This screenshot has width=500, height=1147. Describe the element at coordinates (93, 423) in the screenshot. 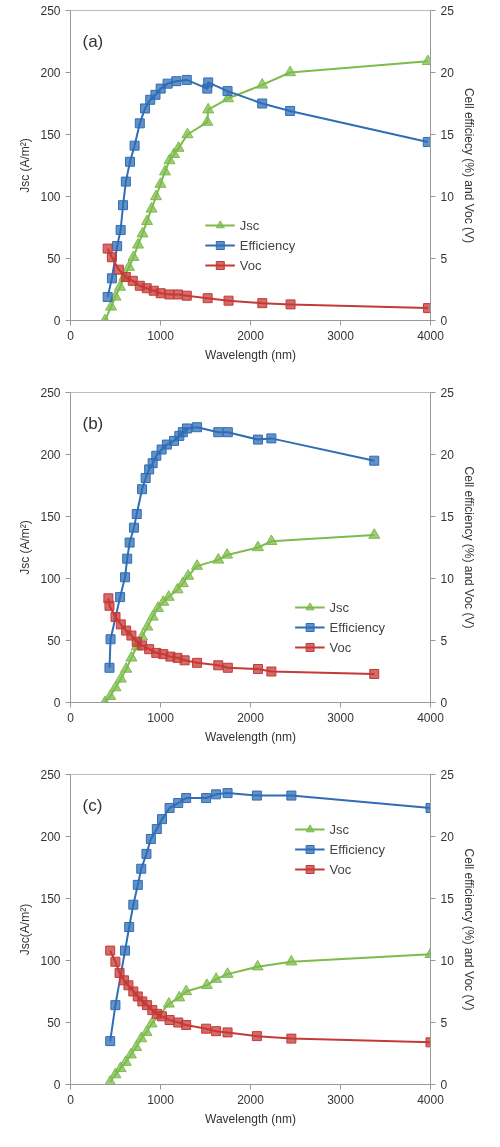

I see `annotation: (b)` at that location.